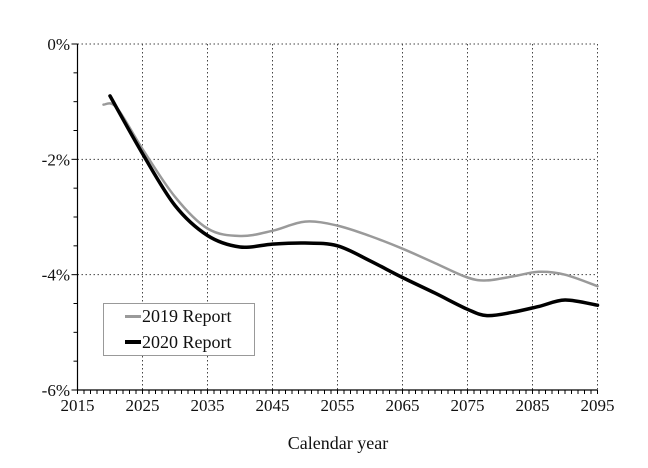 This screenshot has height=468, width=648. Describe the element at coordinates (56, 159) in the screenshot. I see `y-tick-label--2: -2%` at that location.